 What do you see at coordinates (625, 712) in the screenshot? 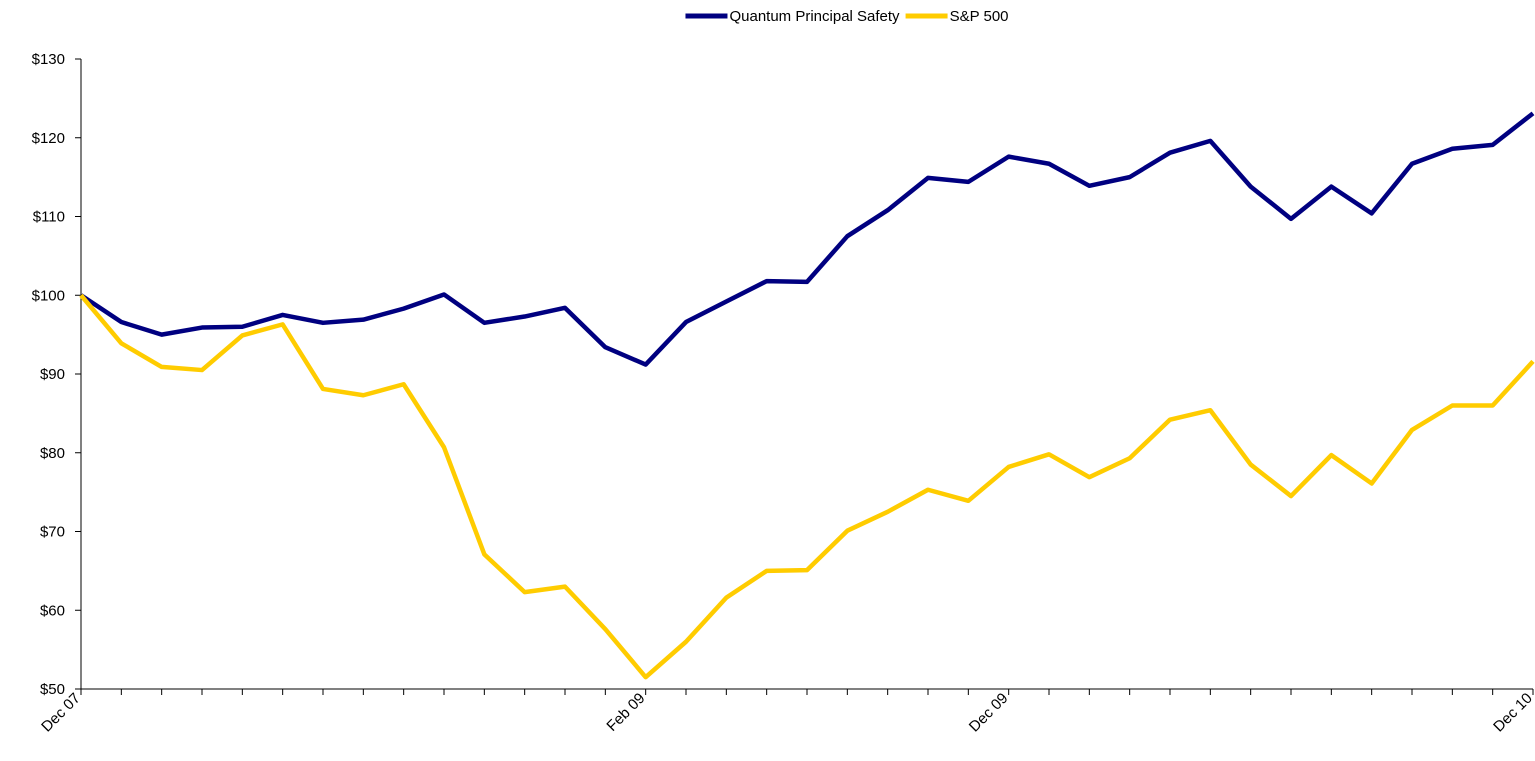
I see `x-tick-label: Feb 09` at bounding box center [625, 712].